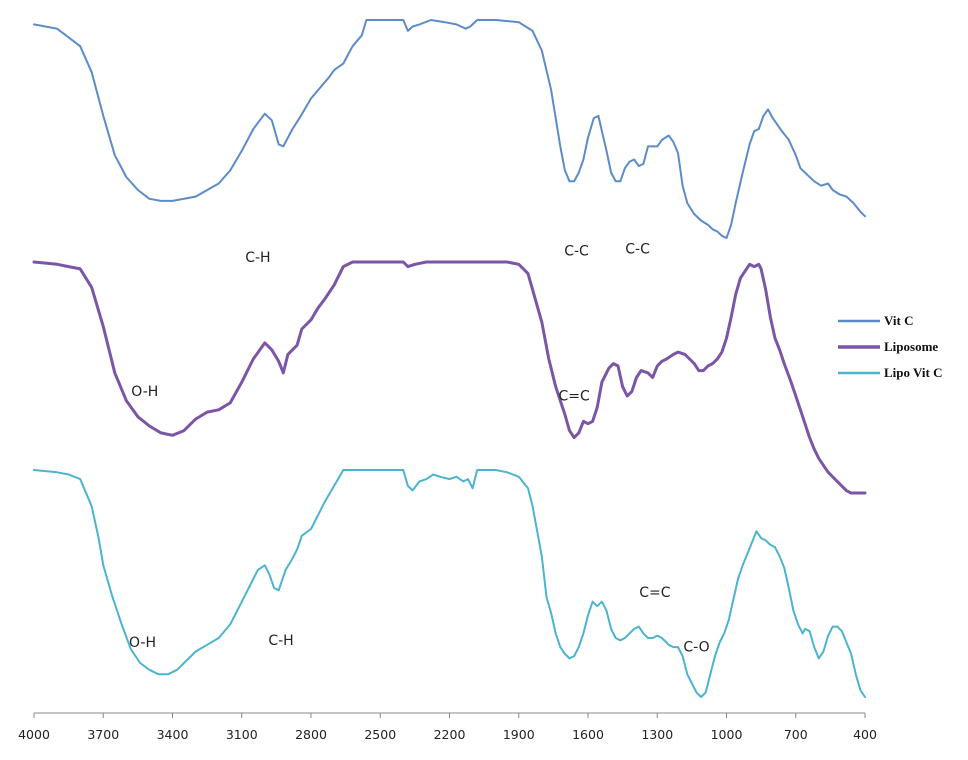  What do you see at coordinates (727, 734) in the screenshot?
I see `x-tick-label: 1000` at bounding box center [727, 734].